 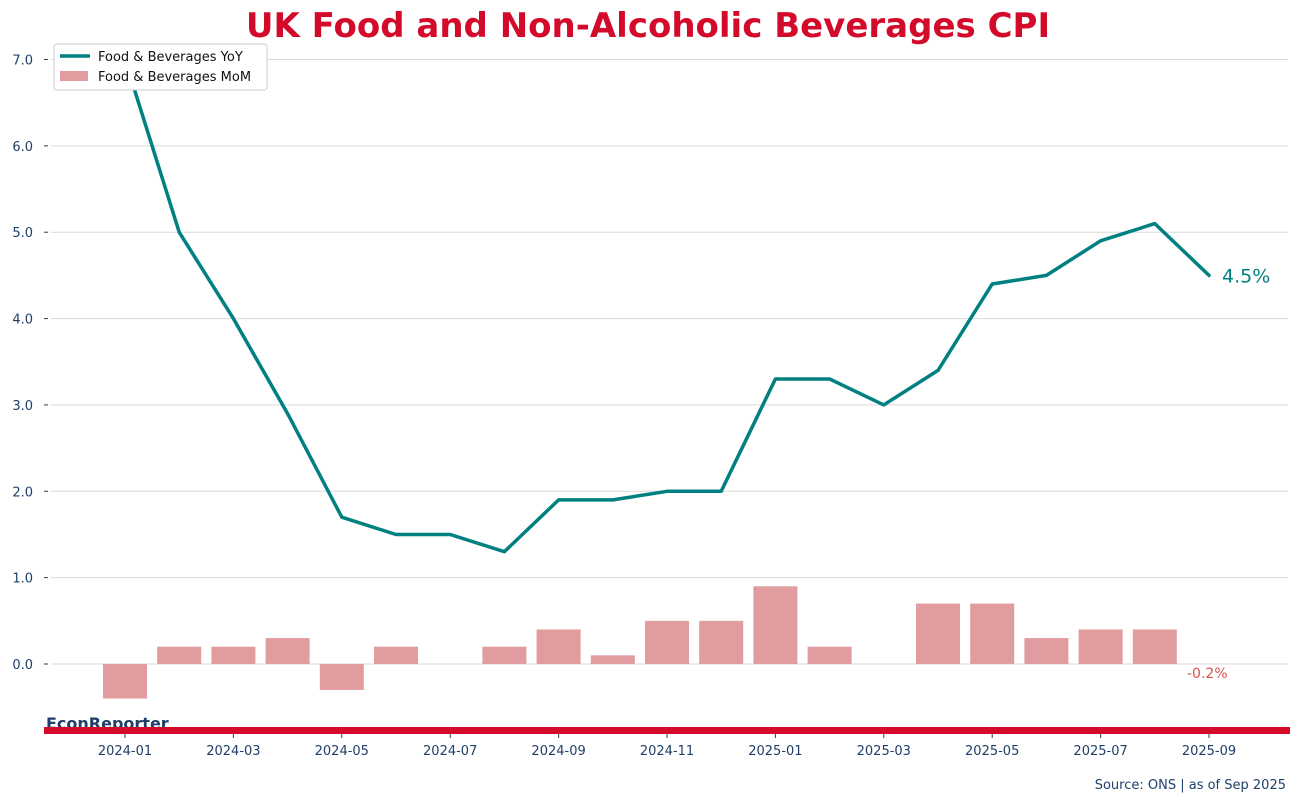 What do you see at coordinates (342, 751) in the screenshot?
I see `x-tick-label: 2024-05` at bounding box center [342, 751].